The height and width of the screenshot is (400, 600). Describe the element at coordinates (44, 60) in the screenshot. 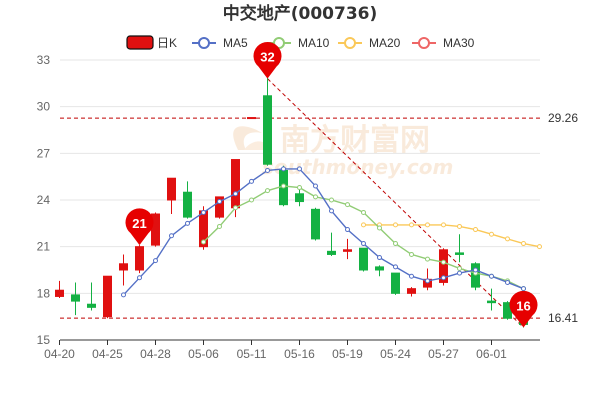

I see `y-tick-label: 33` at that location.